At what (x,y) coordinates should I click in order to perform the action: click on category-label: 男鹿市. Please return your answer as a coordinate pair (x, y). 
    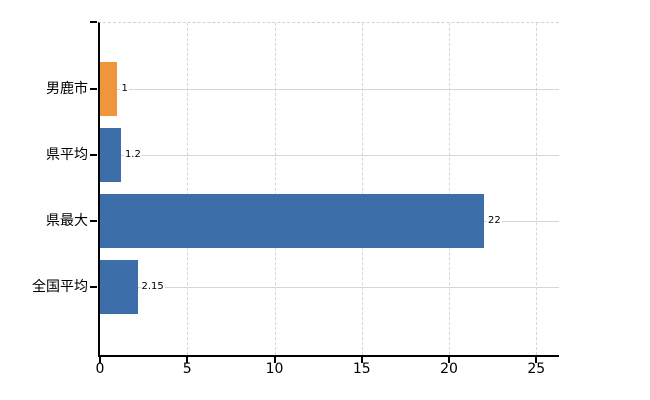
    Looking at the image, I should click on (67, 89).